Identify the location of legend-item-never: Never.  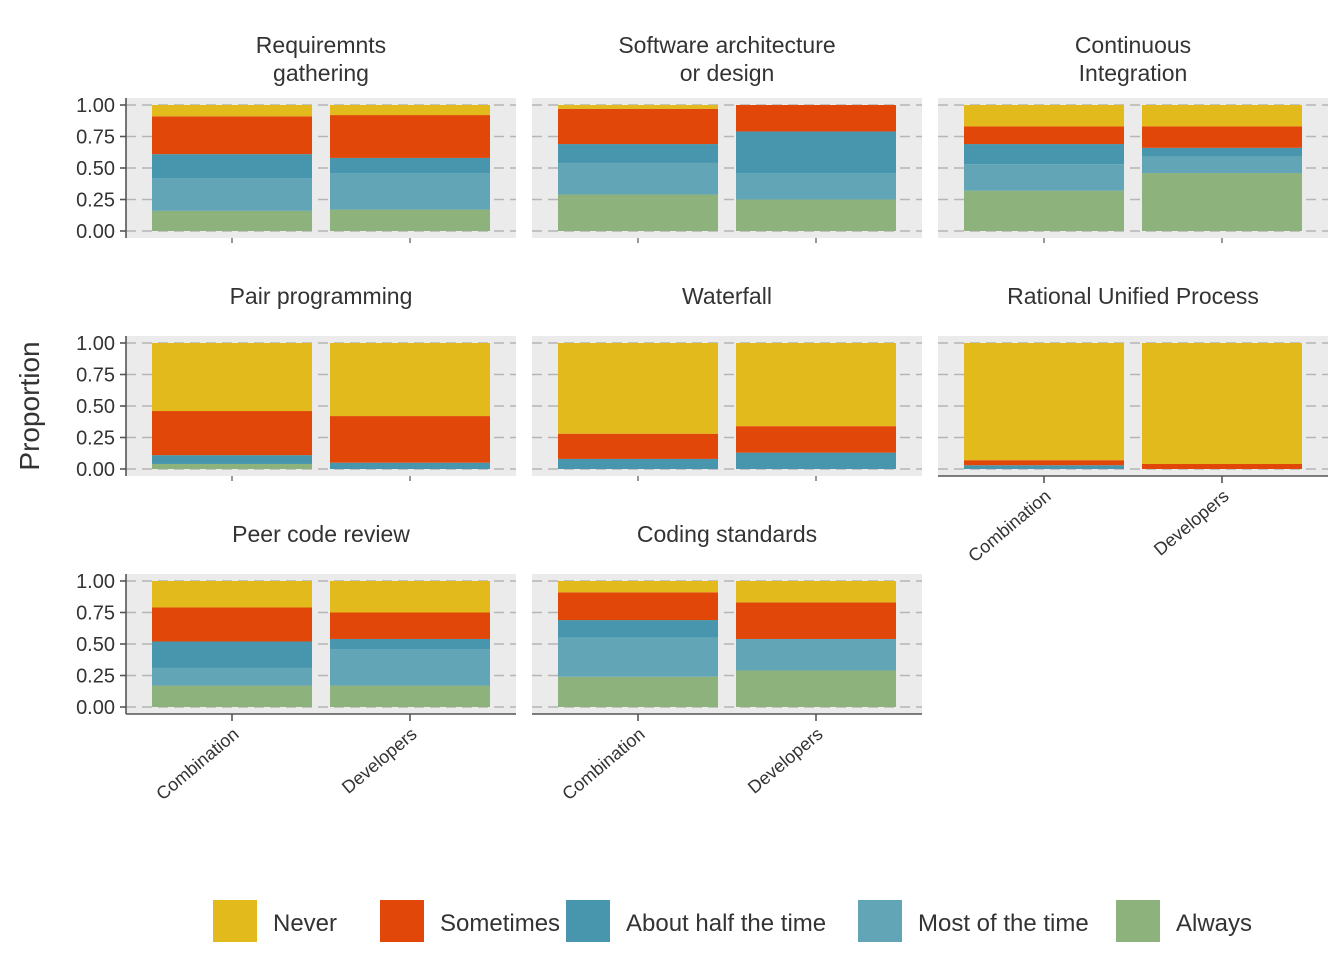
(275, 921).